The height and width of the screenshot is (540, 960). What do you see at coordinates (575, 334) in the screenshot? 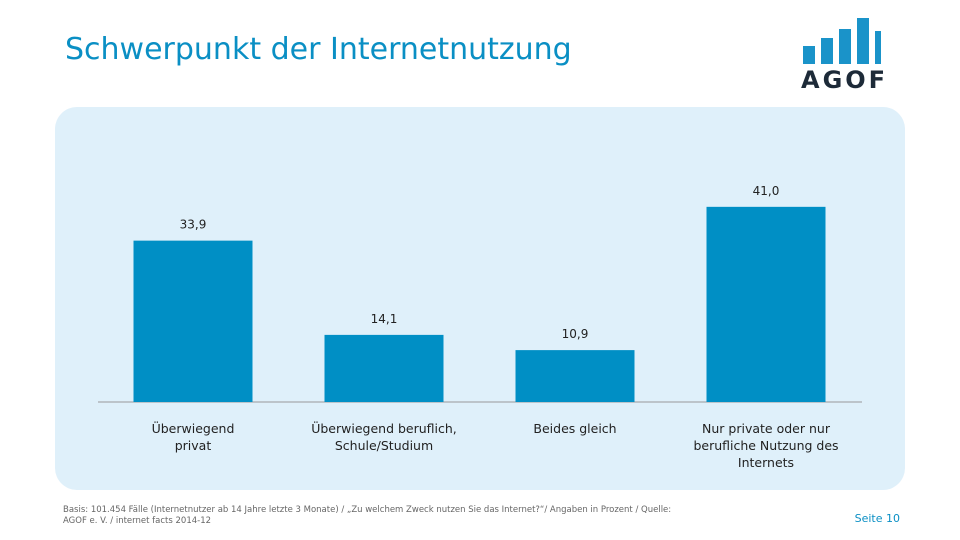
I see `value-label: 10,9` at bounding box center [575, 334].